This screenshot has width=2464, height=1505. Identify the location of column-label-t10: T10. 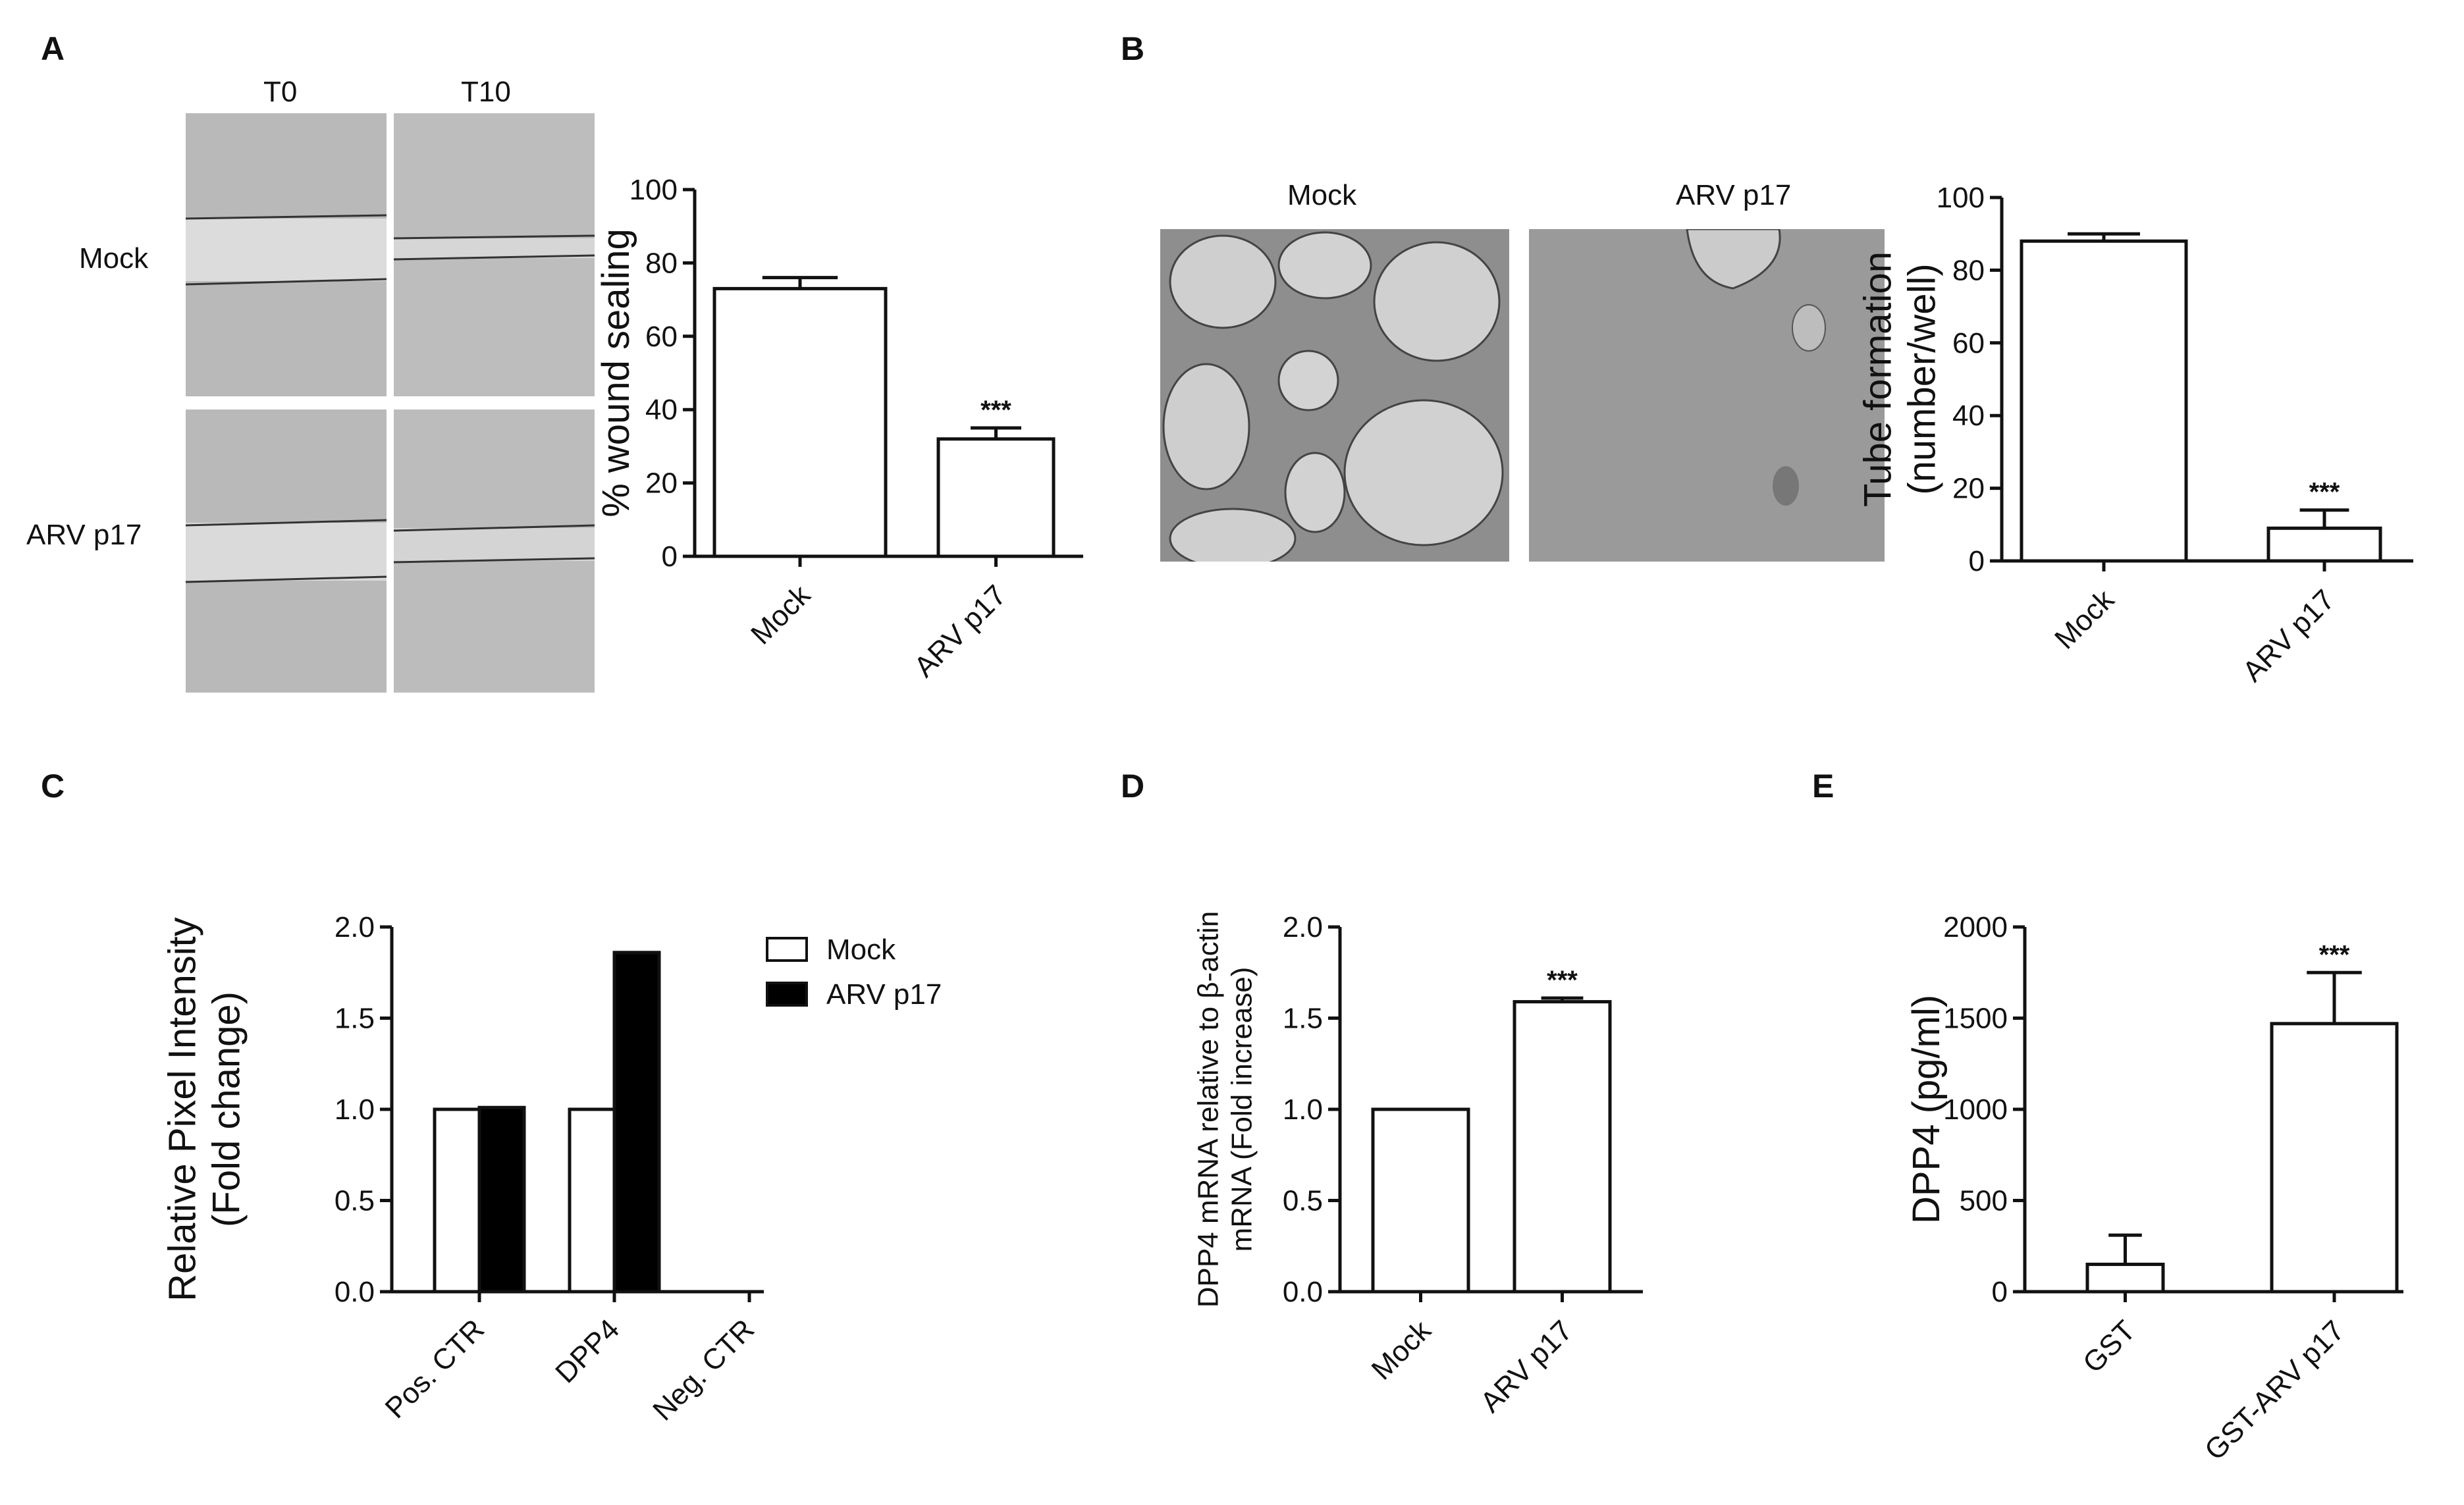
(486, 92).